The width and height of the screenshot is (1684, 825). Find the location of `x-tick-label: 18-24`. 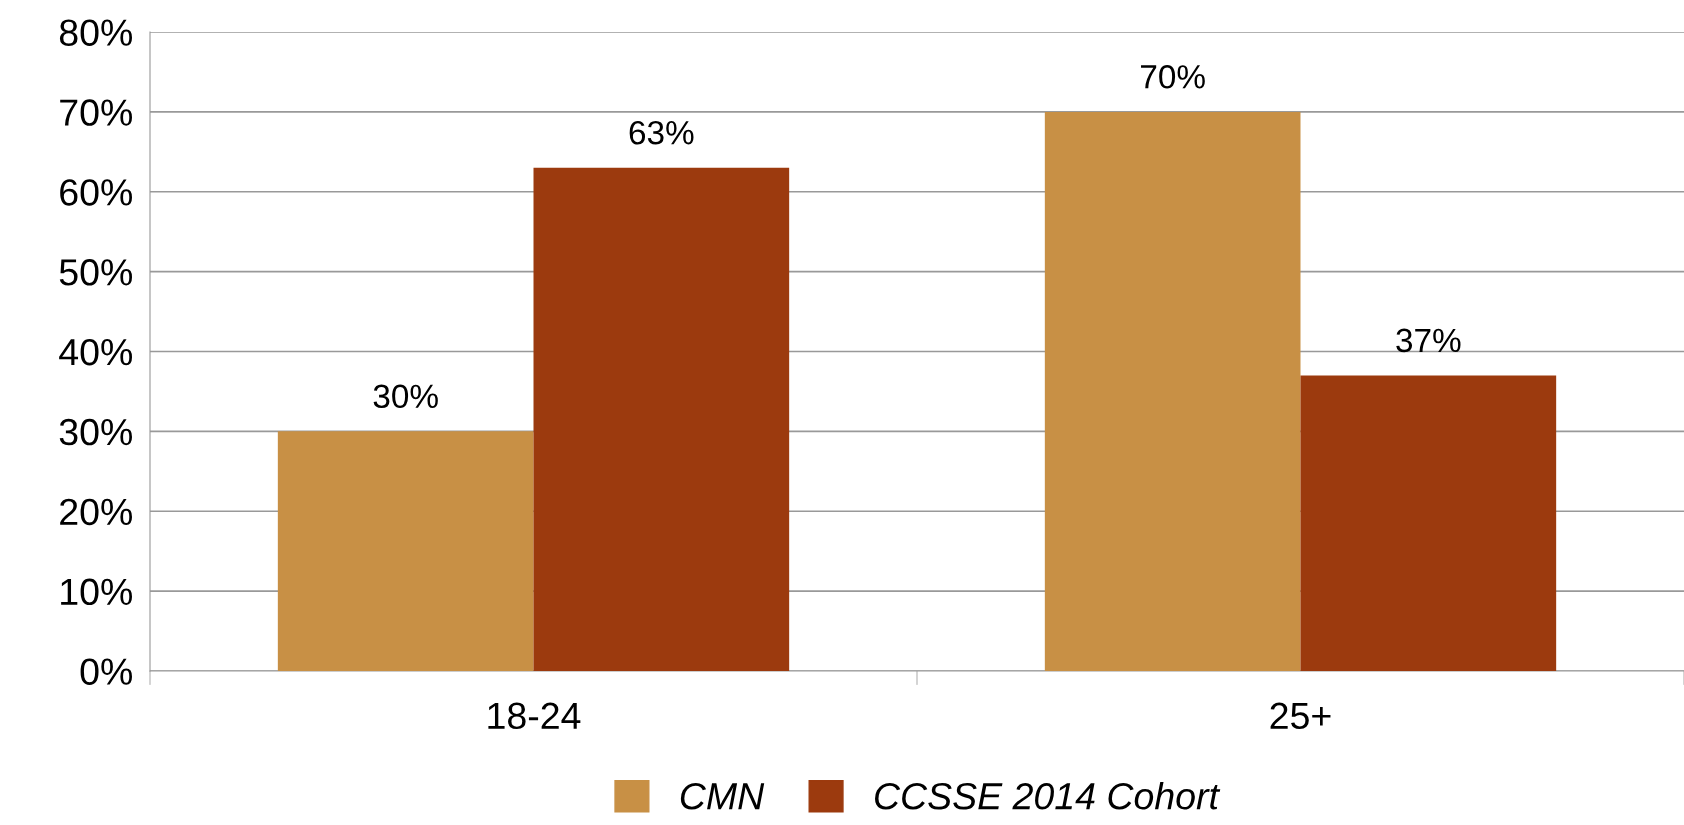

x-tick-label: 18-24 is located at coordinates (534, 716).